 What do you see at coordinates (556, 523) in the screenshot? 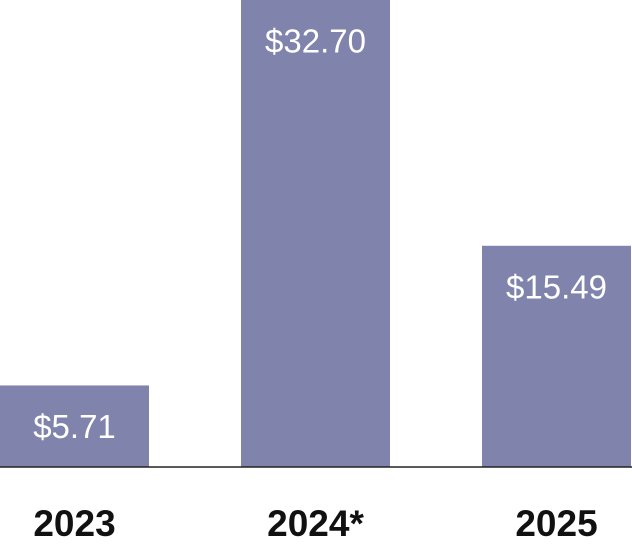
I see `x-tick-label: 2025` at bounding box center [556, 523].